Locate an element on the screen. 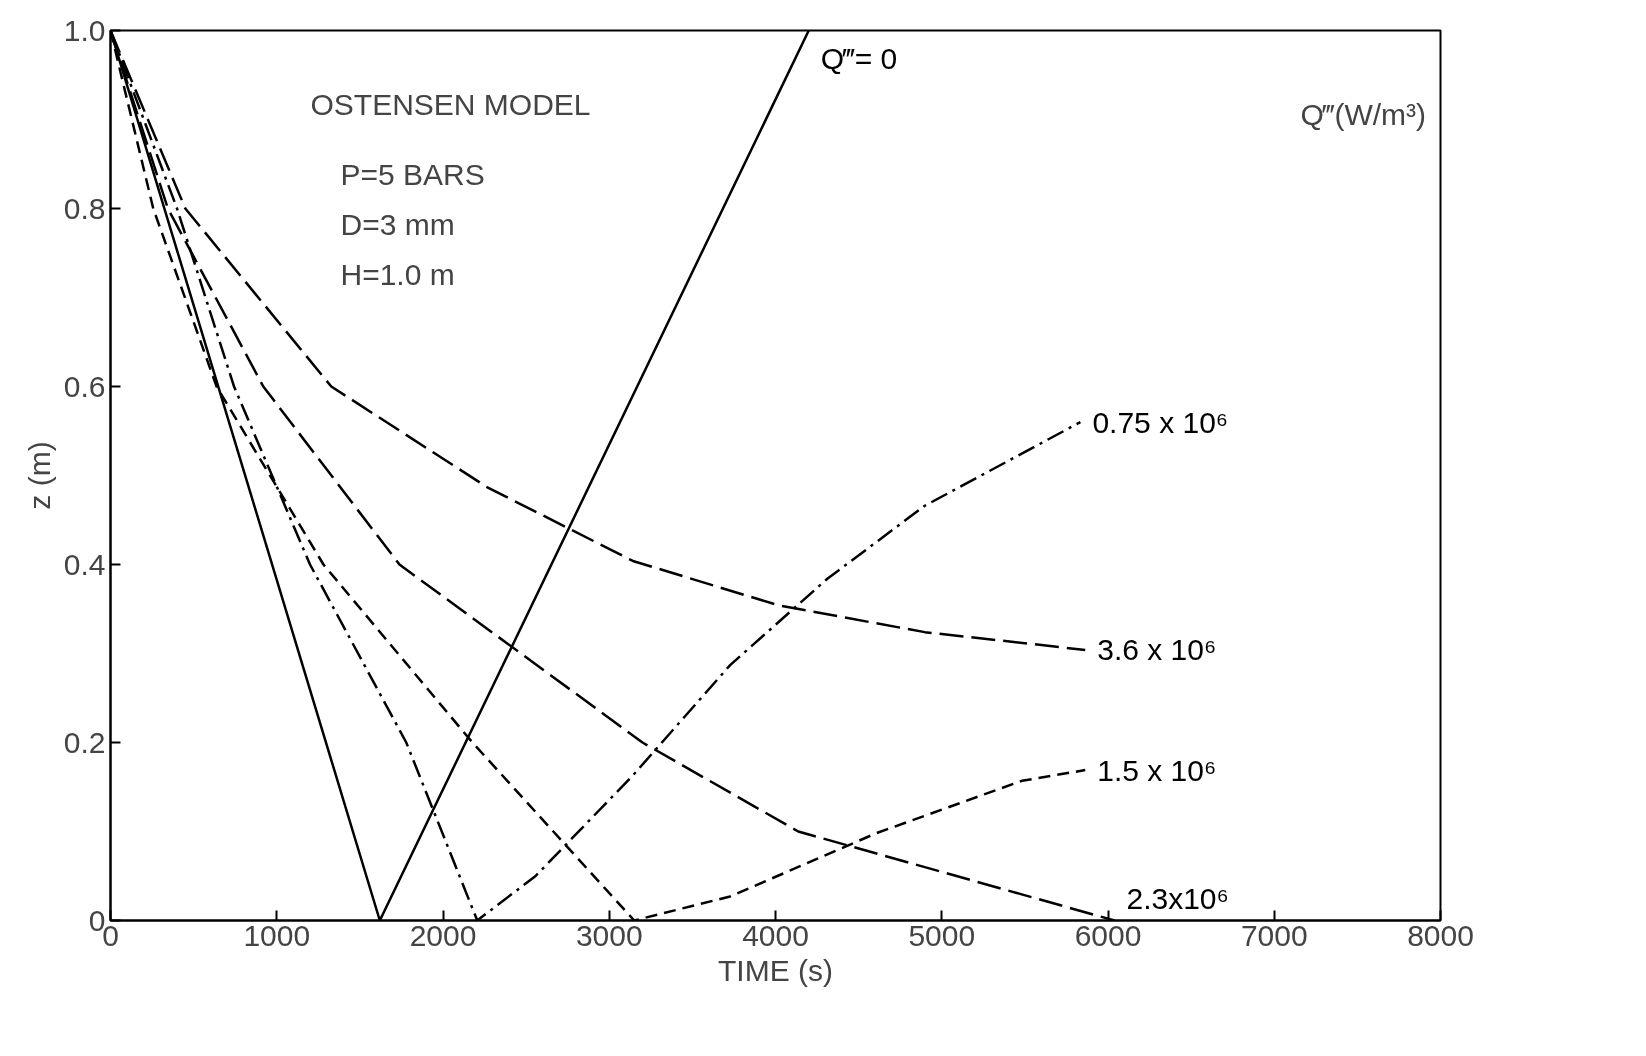 The width and height of the screenshot is (1646, 1056). y-tick-label: 0.2 is located at coordinates (84, 742).